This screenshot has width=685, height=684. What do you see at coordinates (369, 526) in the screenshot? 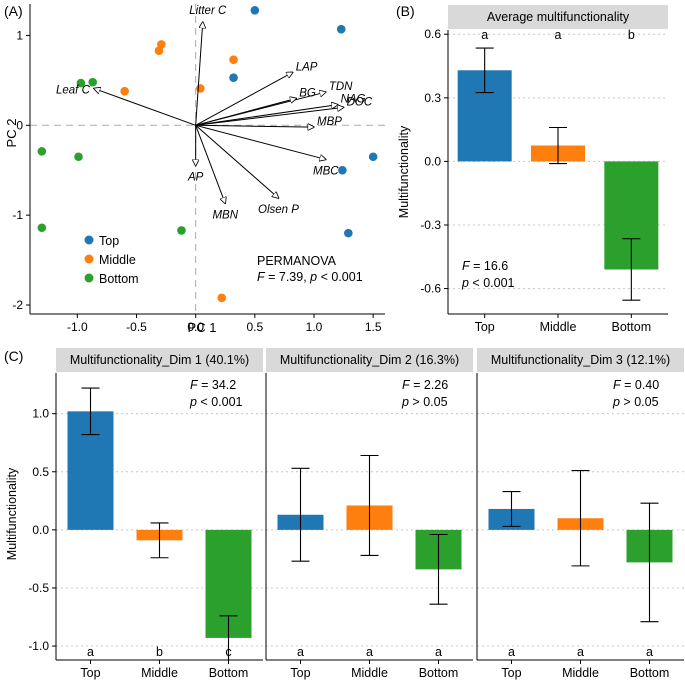
I see `facet-2-plot: Top a Middle a Bottom a` at bounding box center [369, 526].